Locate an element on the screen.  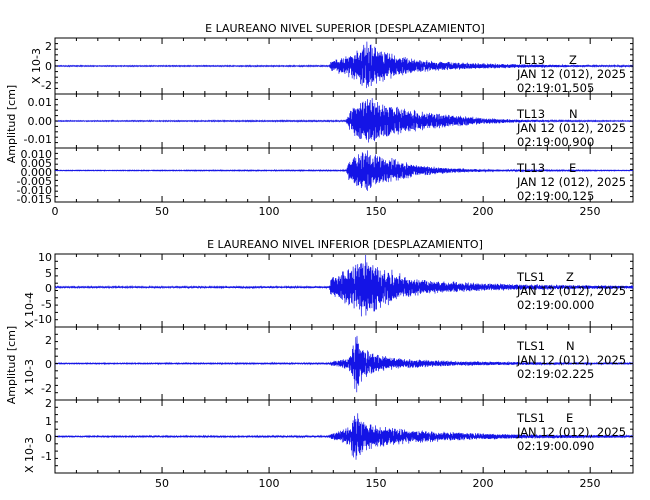
y-tick-label: -10 is located at coordinates (43, 319).